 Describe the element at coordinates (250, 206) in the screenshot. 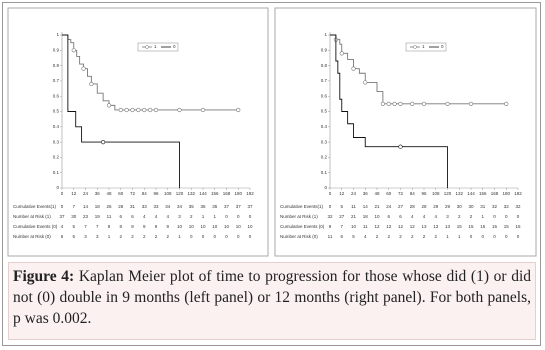

I see `risk-cell: 37` at that location.